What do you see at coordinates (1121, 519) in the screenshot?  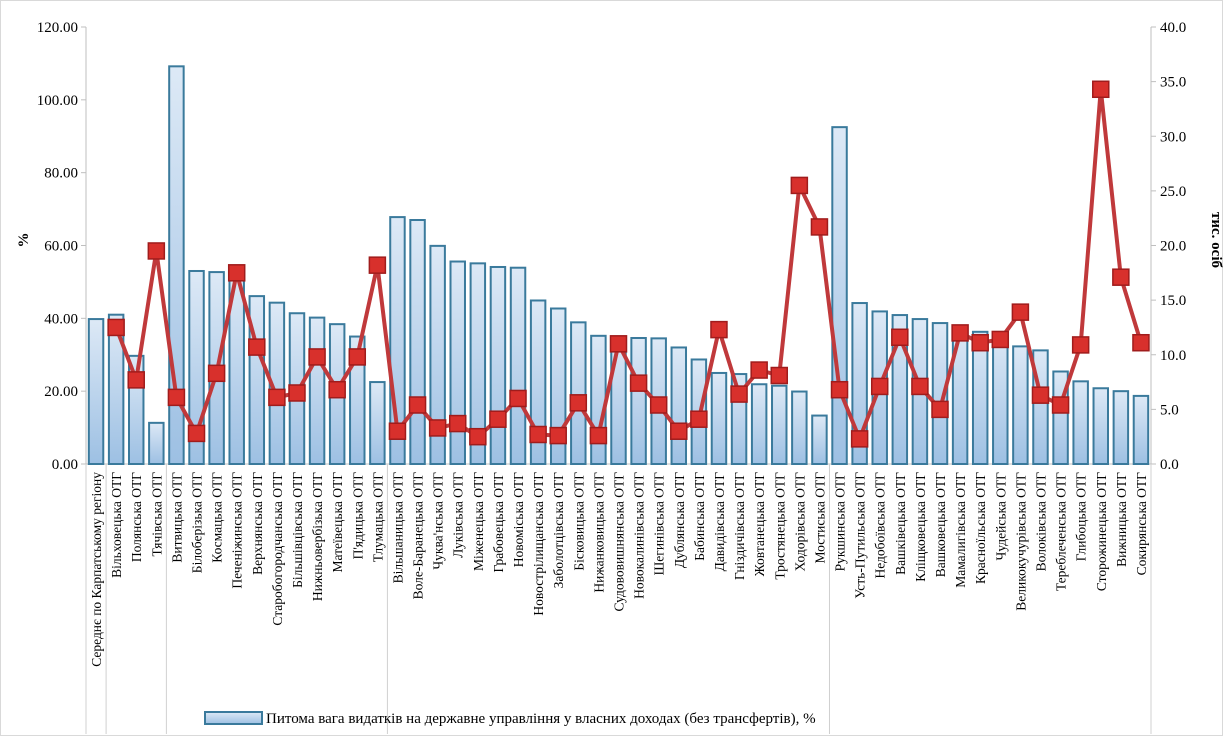 I see `category-label: Вижницька ОТГ` at bounding box center [1121, 519].